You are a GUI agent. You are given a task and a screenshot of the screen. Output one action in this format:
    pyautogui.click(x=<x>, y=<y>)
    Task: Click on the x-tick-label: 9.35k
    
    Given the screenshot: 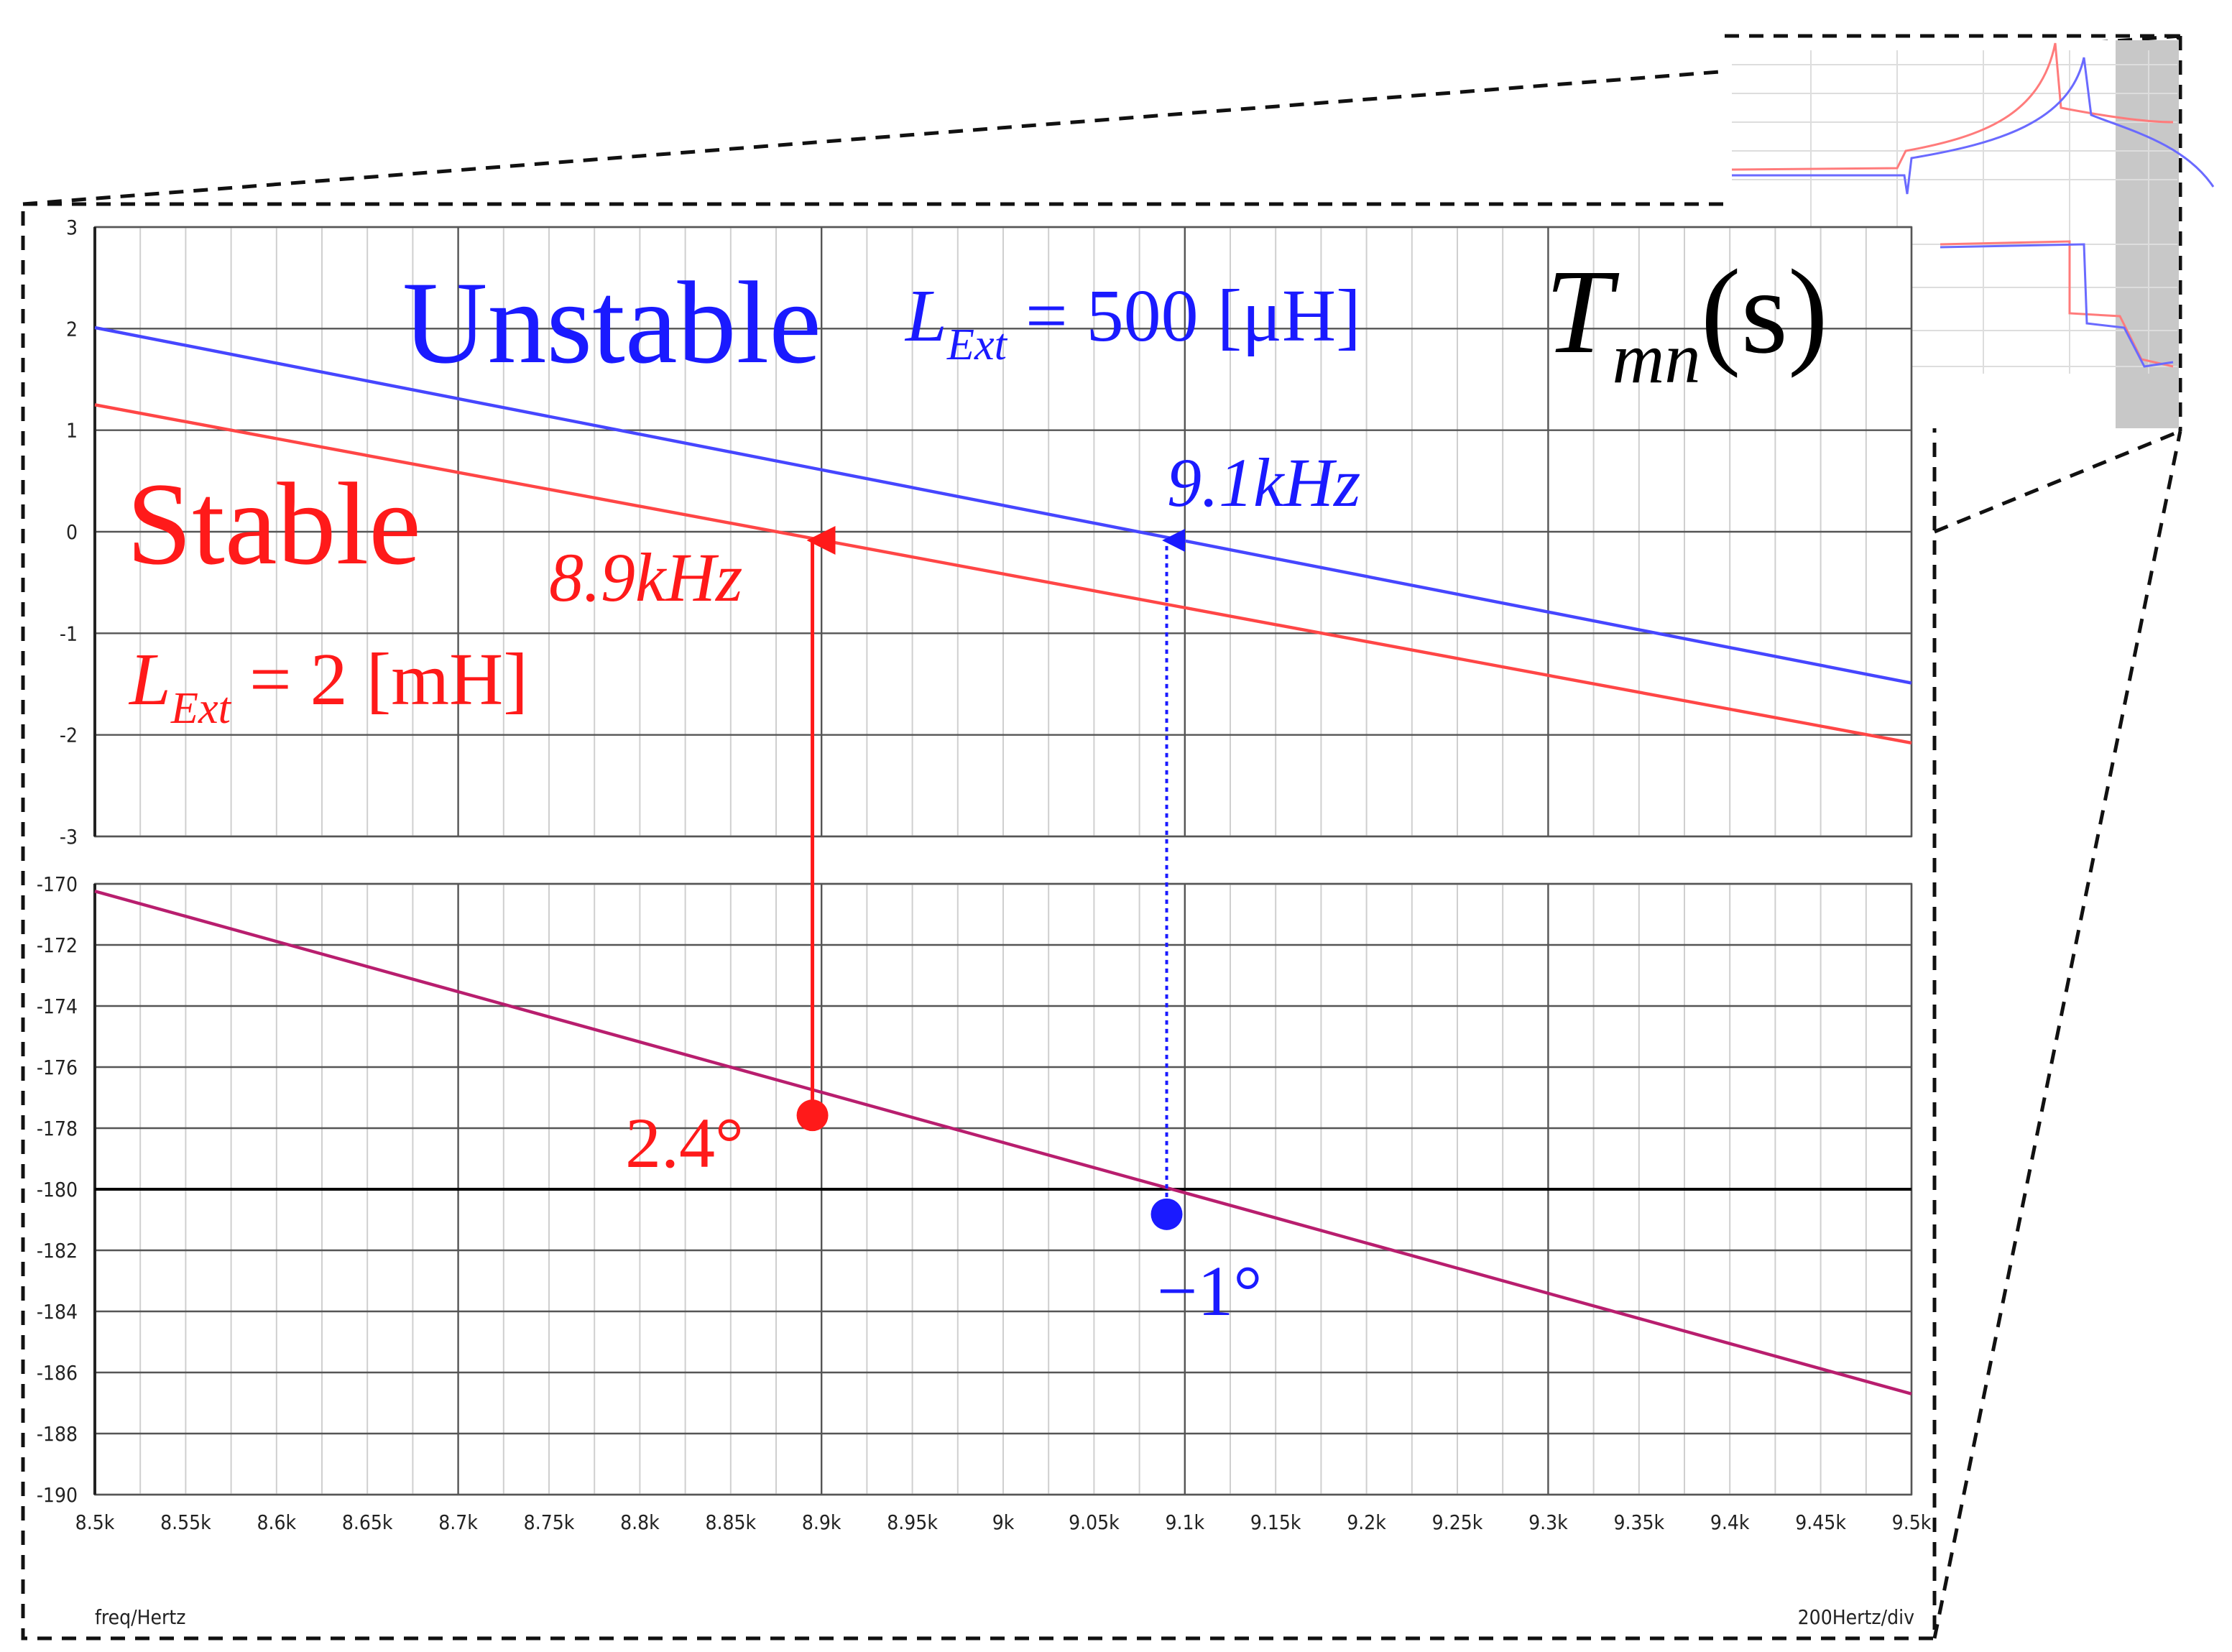 What is the action you would take?
    pyautogui.click(x=1638, y=1522)
    